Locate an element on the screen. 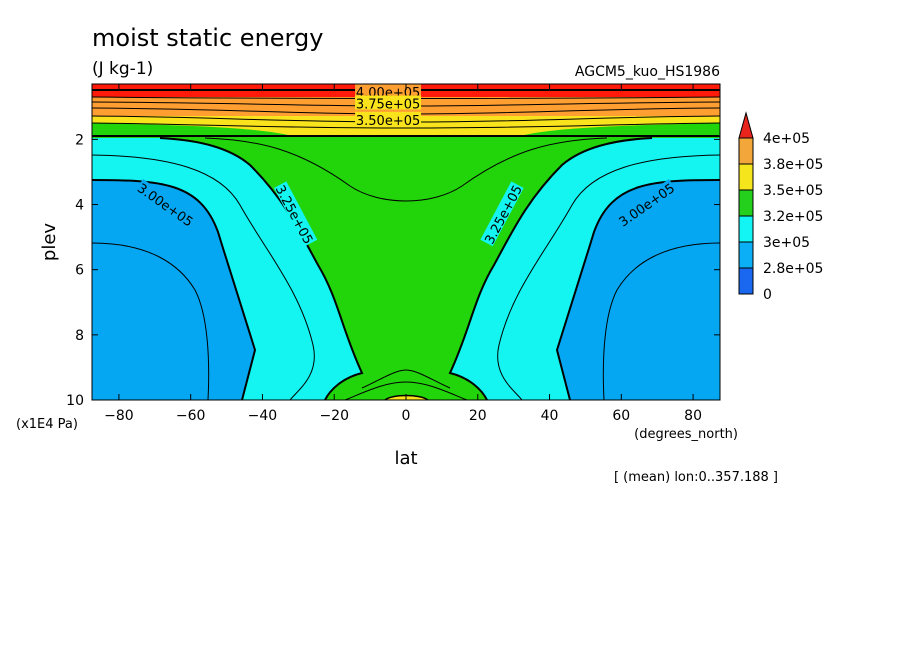 The image size is (904, 654). colorbar-label: 4e+05 is located at coordinates (786, 139).